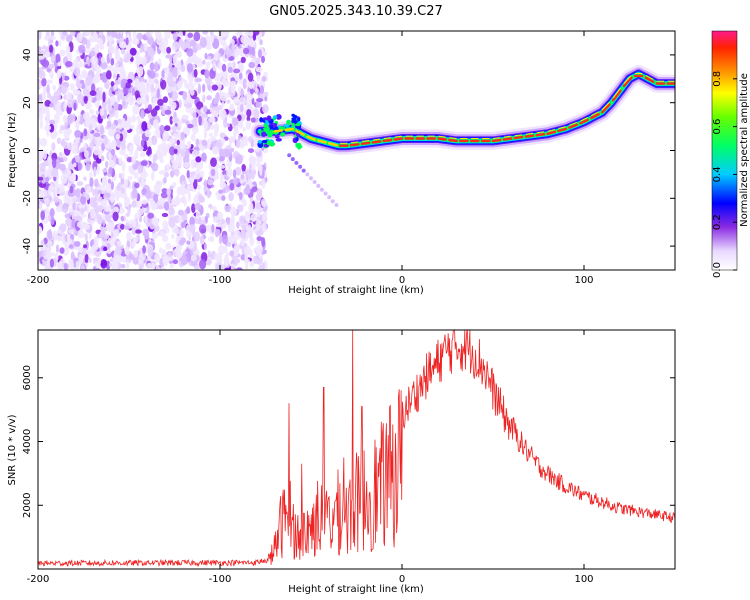 The width and height of the screenshot is (750, 600). I want to click on spectrogram-xtick-label-3: 100, so click(583, 280).